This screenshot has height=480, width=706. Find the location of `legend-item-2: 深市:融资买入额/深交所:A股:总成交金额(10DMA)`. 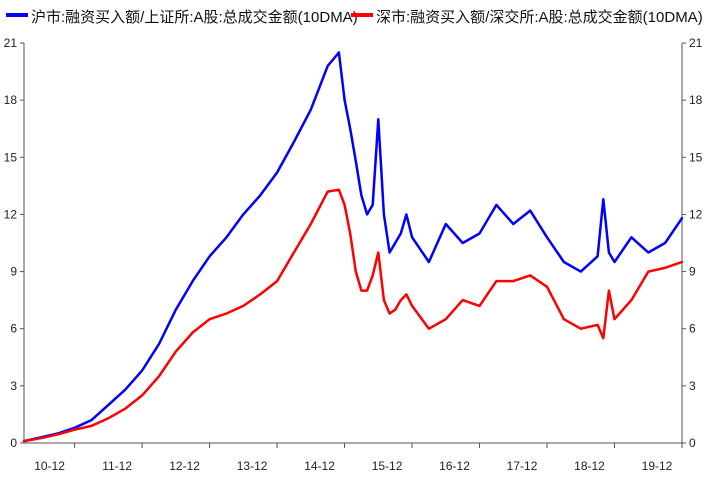

legend-item-2: 深市:融资买入额/深交所:A股:总成交金额(10DMA) is located at coordinates (527, 17).